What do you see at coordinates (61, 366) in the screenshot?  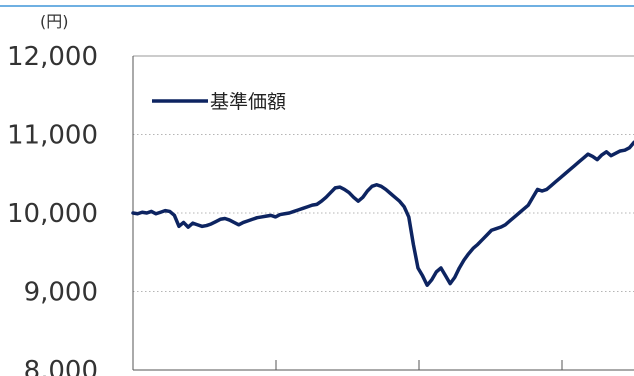 I see `y-tick-label: 8,000` at bounding box center [61, 366].